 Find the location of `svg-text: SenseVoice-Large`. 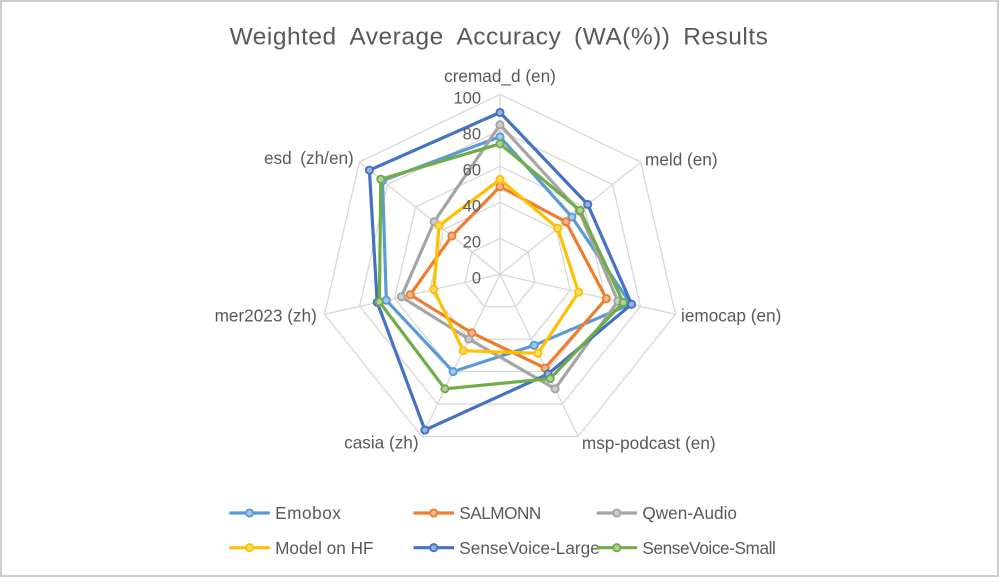

svg-text: SenseVoice-Large is located at coordinates (529, 548).